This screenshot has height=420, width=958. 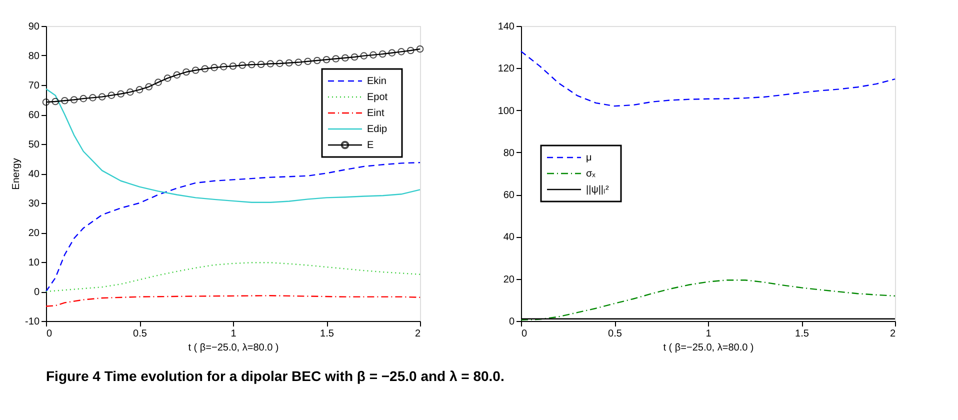 I want to click on legend-label: E, so click(x=370, y=145).